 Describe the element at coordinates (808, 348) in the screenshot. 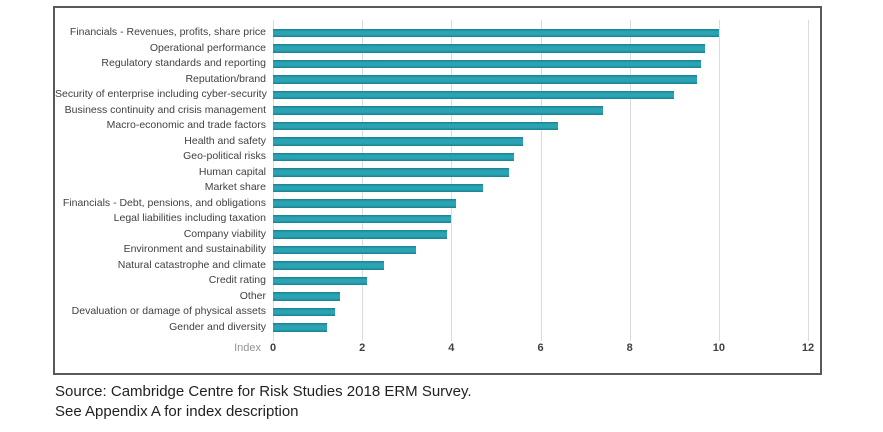

I see `x-tick-label: 12` at that location.